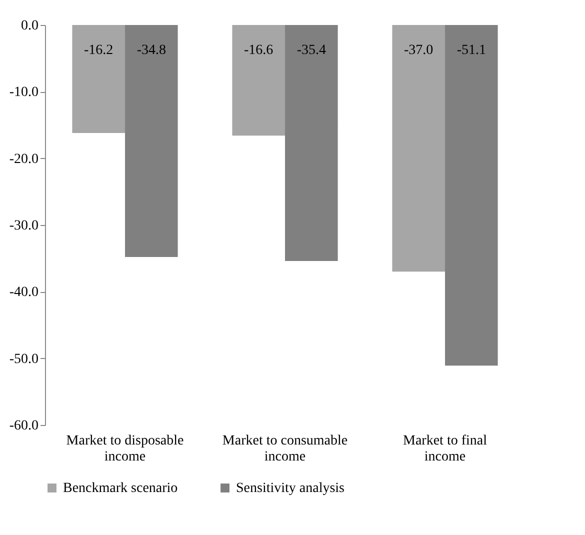 The width and height of the screenshot is (585, 535). Describe the element at coordinates (120, 488) in the screenshot. I see `legend-label: Benckmark scenario` at that location.